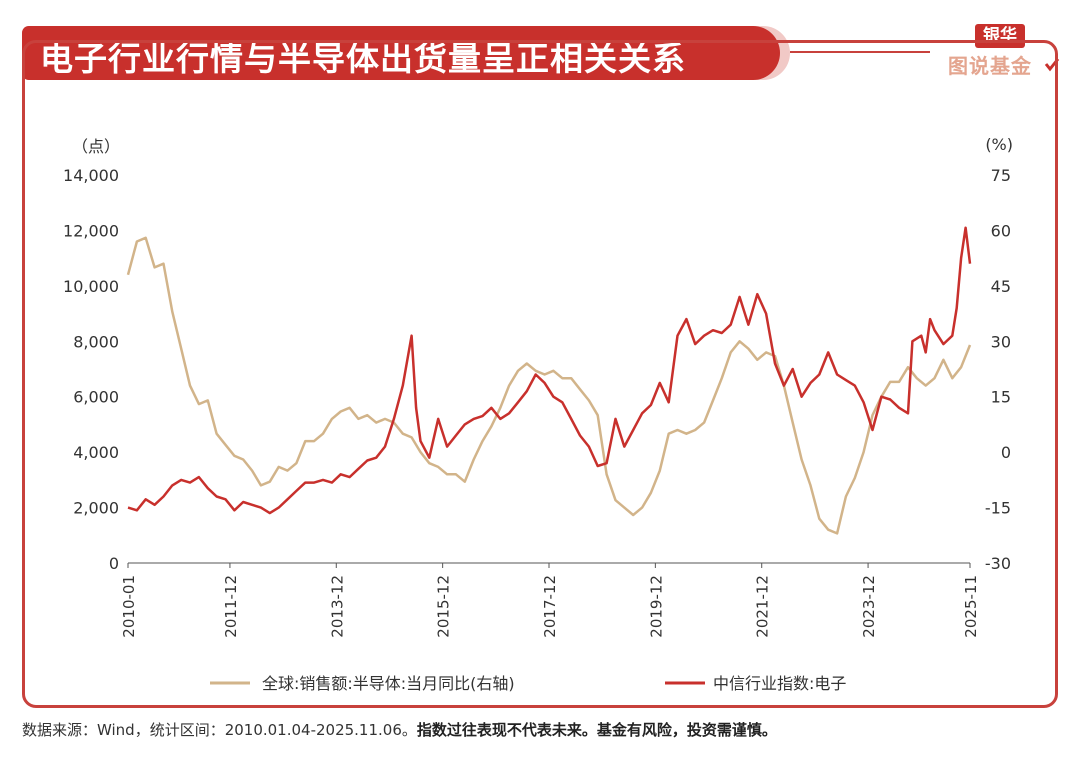 This screenshot has height=760, width=1081. What do you see at coordinates (129, 606) in the screenshot?
I see `x-tick-label: 2010-01` at bounding box center [129, 606].